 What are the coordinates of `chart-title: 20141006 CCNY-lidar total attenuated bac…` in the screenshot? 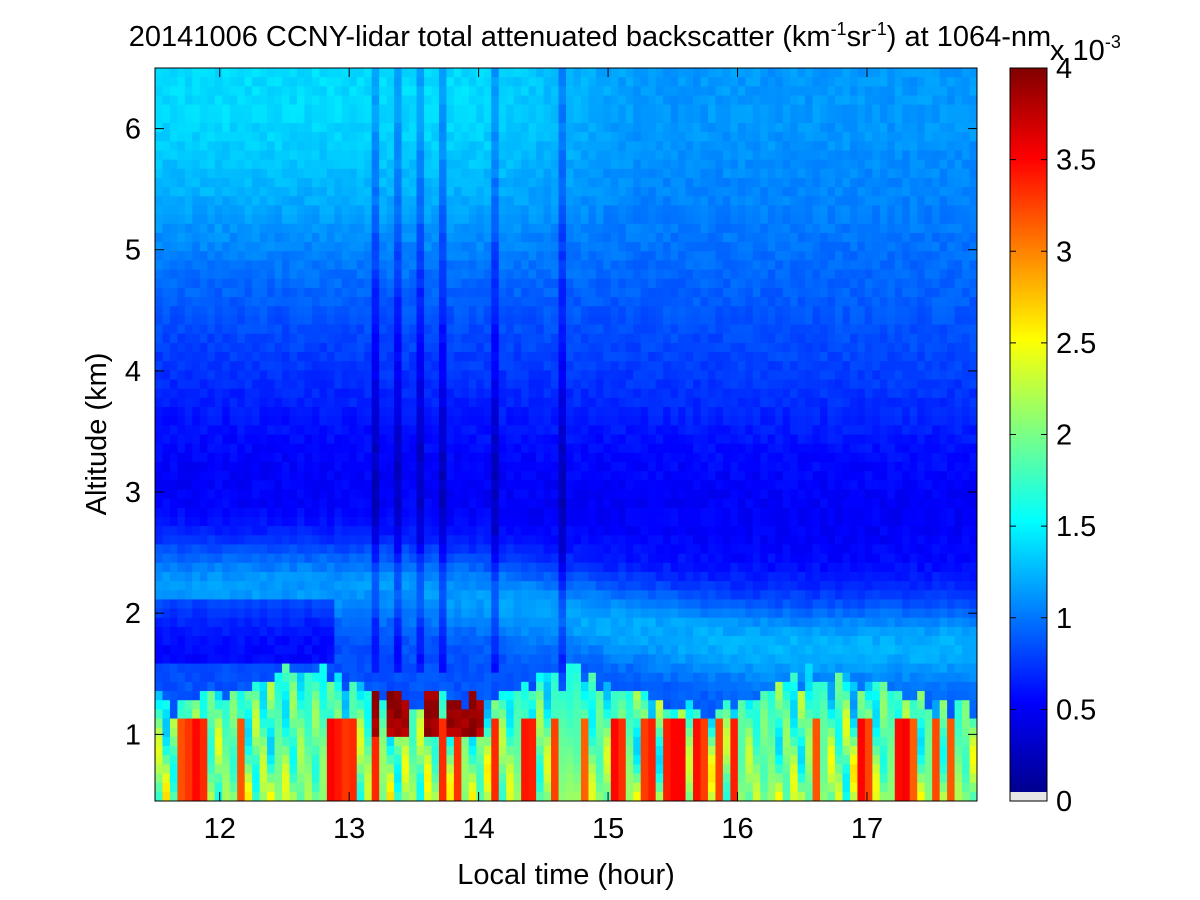 It's located at (590, 36).